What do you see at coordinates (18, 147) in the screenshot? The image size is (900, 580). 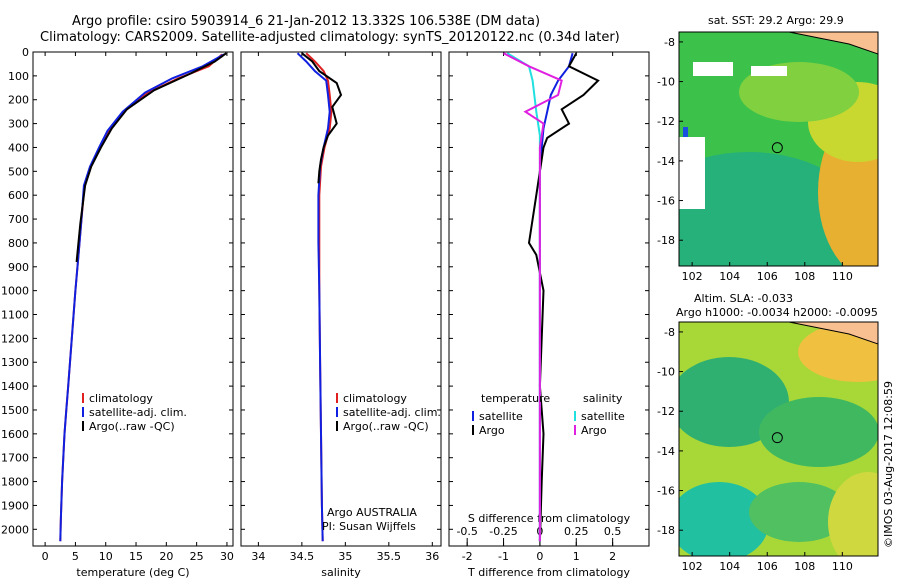 I see `y-tick-label: 400` at bounding box center [18, 147].